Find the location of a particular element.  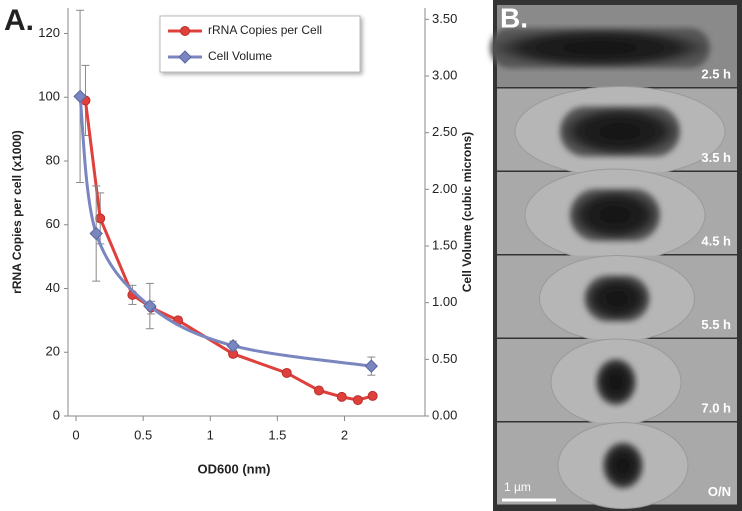

panel-label: B. is located at coordinates (514, 17).